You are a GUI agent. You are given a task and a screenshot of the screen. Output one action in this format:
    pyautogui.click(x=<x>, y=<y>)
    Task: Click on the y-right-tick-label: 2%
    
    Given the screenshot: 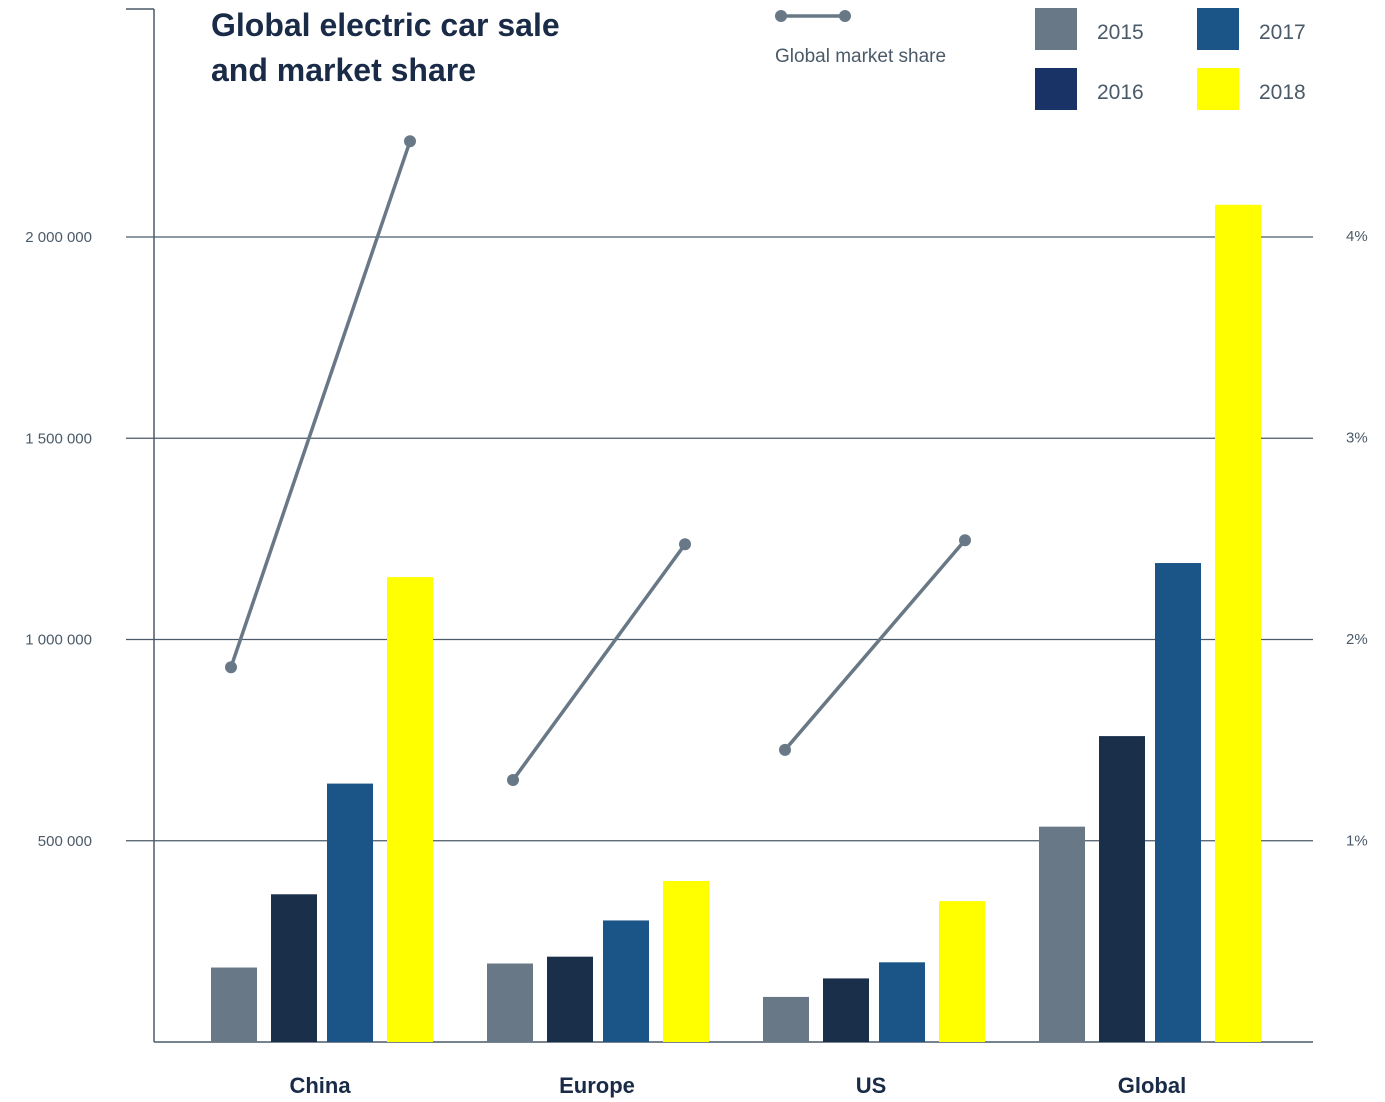 What is the action you would take?
    pyautogui.click(x=1357, y=639)
    